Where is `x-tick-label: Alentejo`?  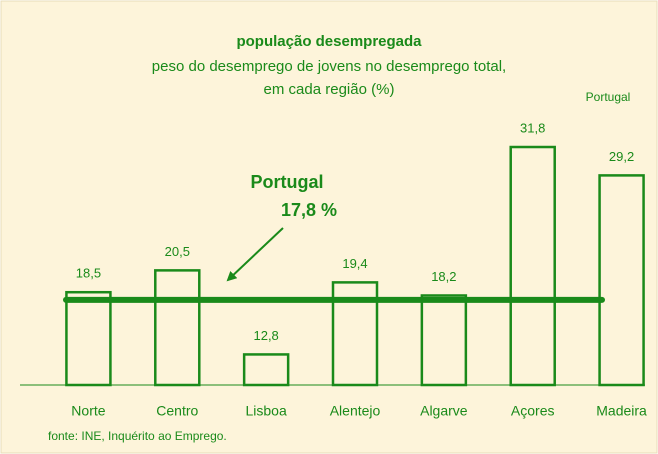 x-tick-label: Alentejo is located at coordinates (355, 411).